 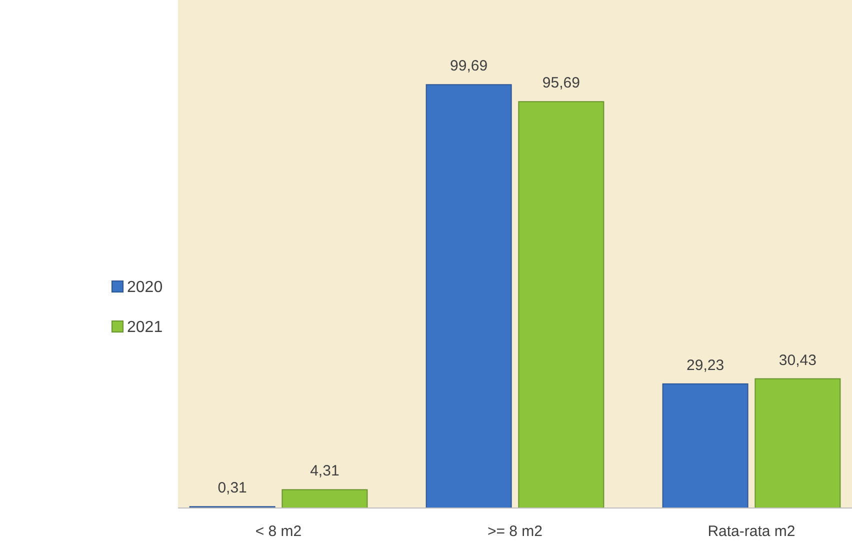 I want to click on x-tick-label: >= 8 m2, so click(x=515, y=531).